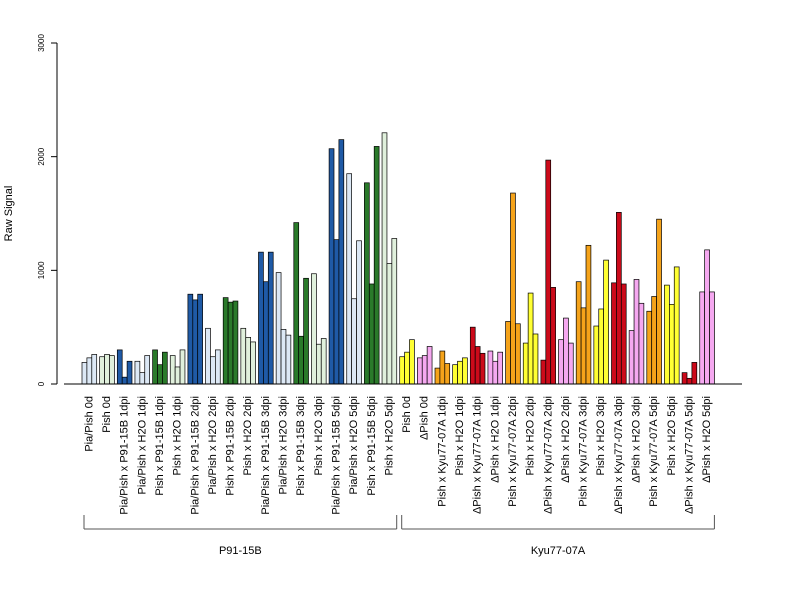 The height and width of the screenshot is (600, 800). What do you see at coordinates (240, 551) in the screenshot?
I see `group-label: P91-15B` at bounding box center [240, 551].